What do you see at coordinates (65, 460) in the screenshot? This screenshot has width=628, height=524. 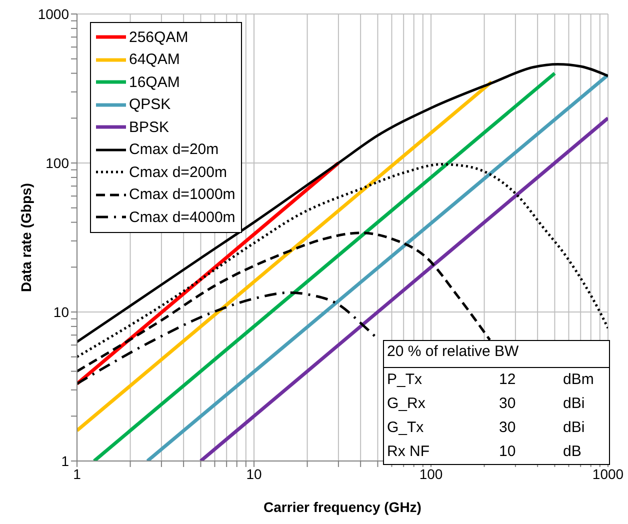 I see `y-tick-label: 1` at bounding box center [65, 460].